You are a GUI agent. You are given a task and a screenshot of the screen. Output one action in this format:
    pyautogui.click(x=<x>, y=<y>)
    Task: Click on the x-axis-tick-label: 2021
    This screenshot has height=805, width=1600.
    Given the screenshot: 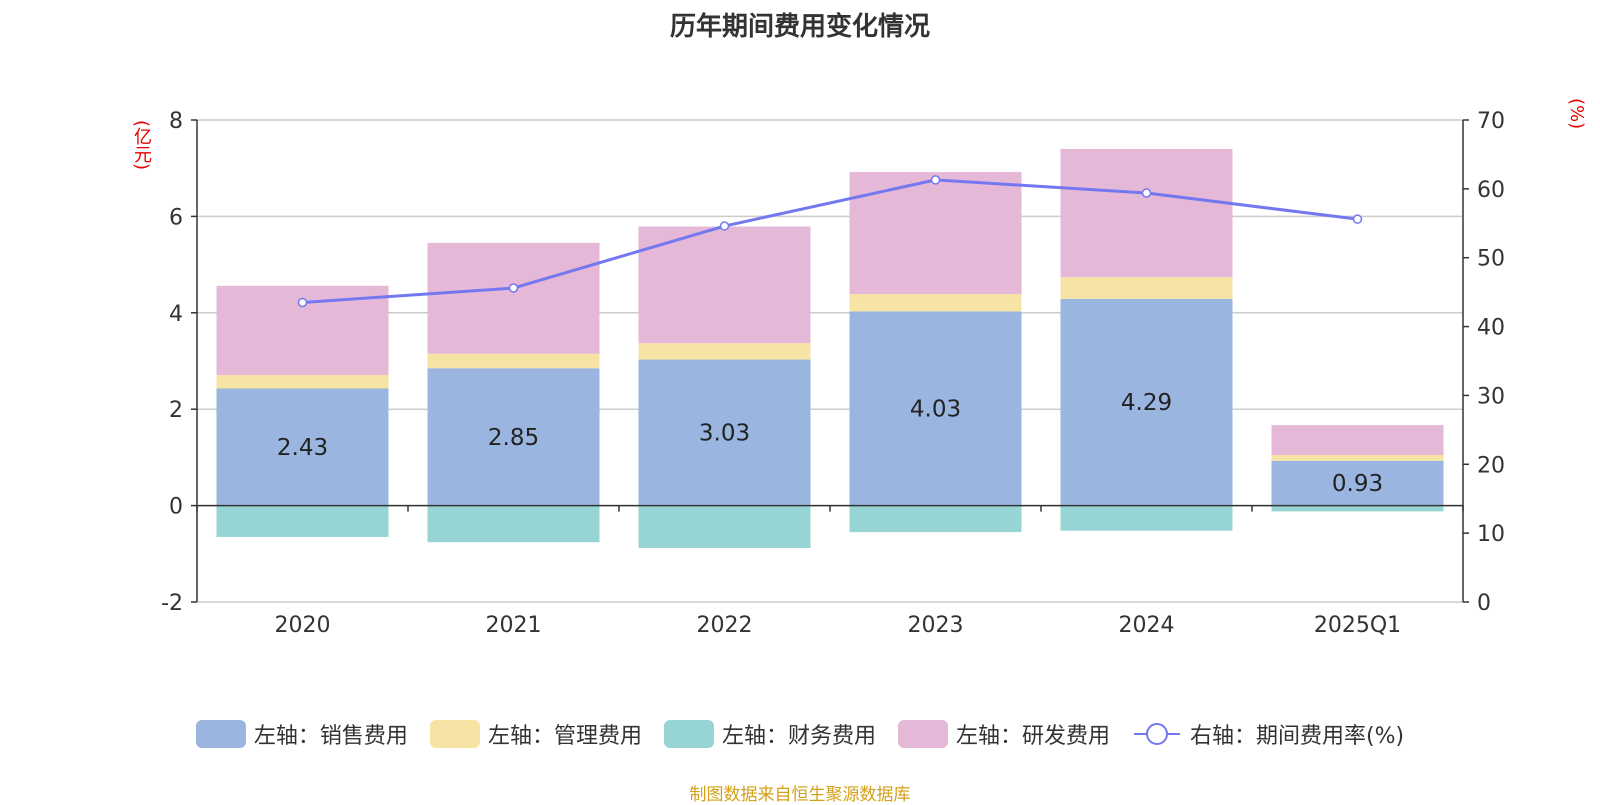 What is the action you would take?
    pyautogui.click(x=514, y=625)
    